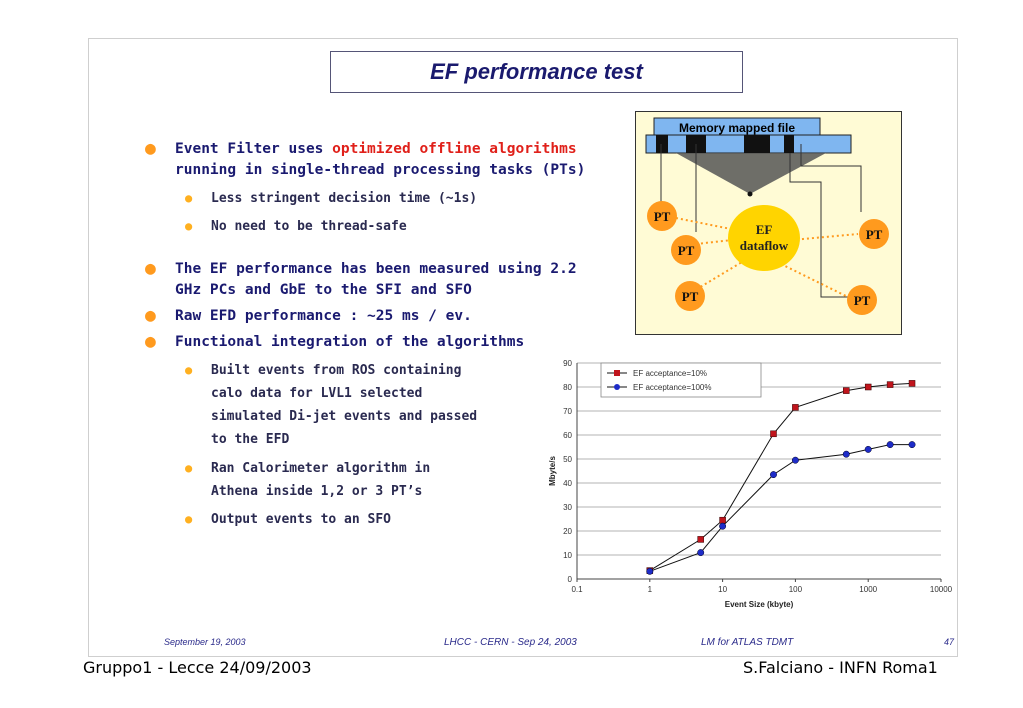 This screenshot has height=708, width=1023. I want to click on outer-footer-right: S.Falciano - INFN Roma1, so click(840, 667).